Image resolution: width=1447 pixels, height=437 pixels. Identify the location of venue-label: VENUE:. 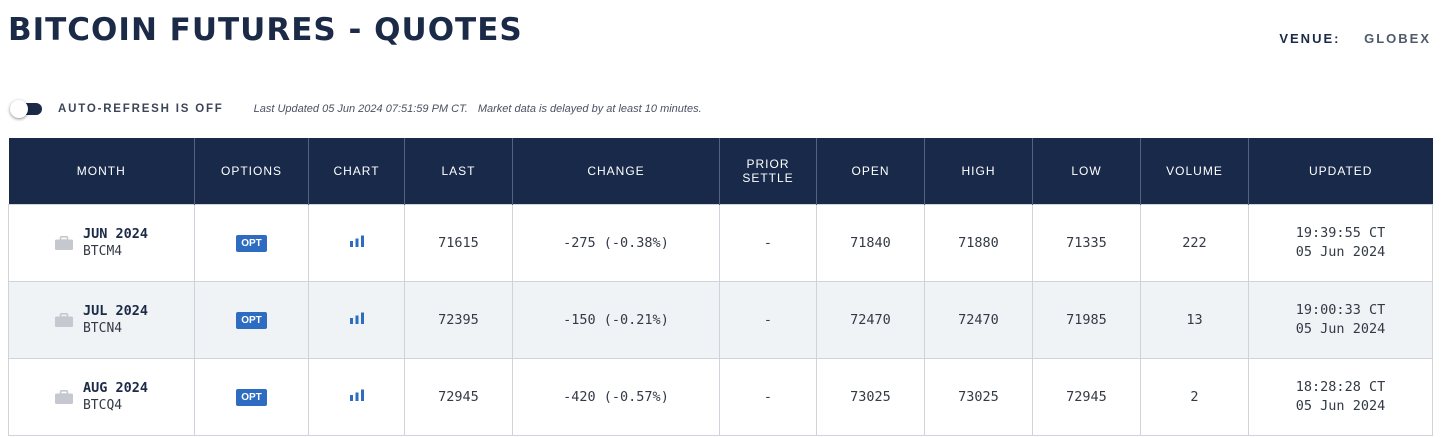
(1310, 38).